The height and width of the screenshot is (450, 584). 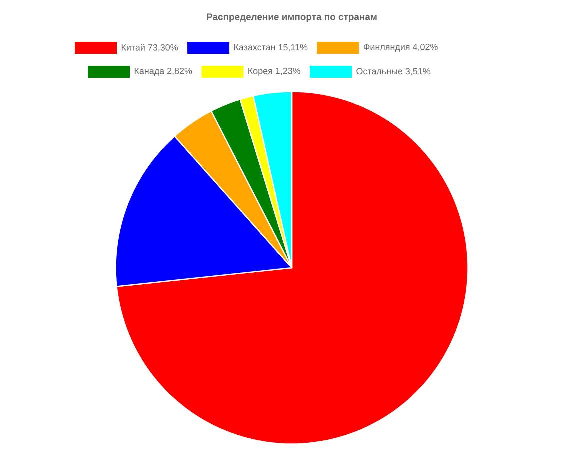 I want to click on chart-title: Распределение импорта по странам, so click(x=292, y=18).